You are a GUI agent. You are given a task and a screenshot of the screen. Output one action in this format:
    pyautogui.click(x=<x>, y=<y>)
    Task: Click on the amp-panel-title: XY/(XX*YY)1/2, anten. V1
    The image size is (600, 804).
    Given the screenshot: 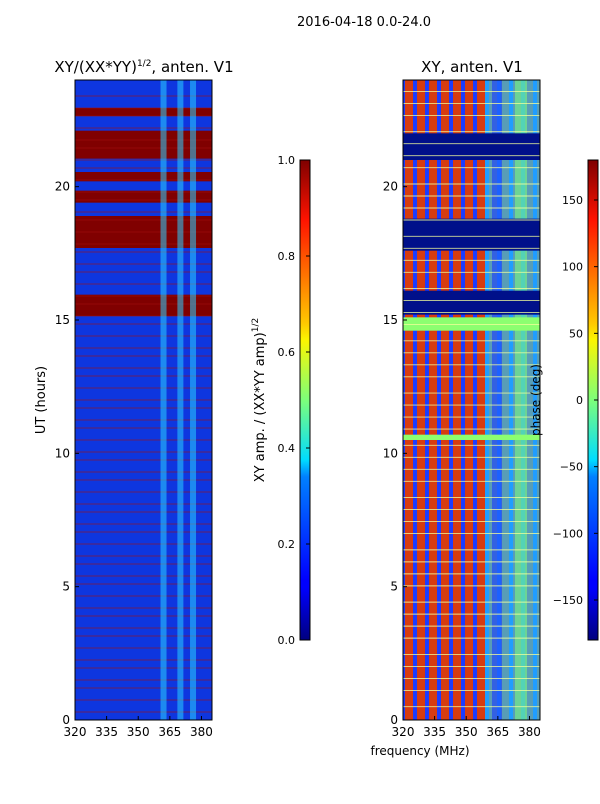 What is the action you would take?
    pyautogui.click(x=143, y=67)
    